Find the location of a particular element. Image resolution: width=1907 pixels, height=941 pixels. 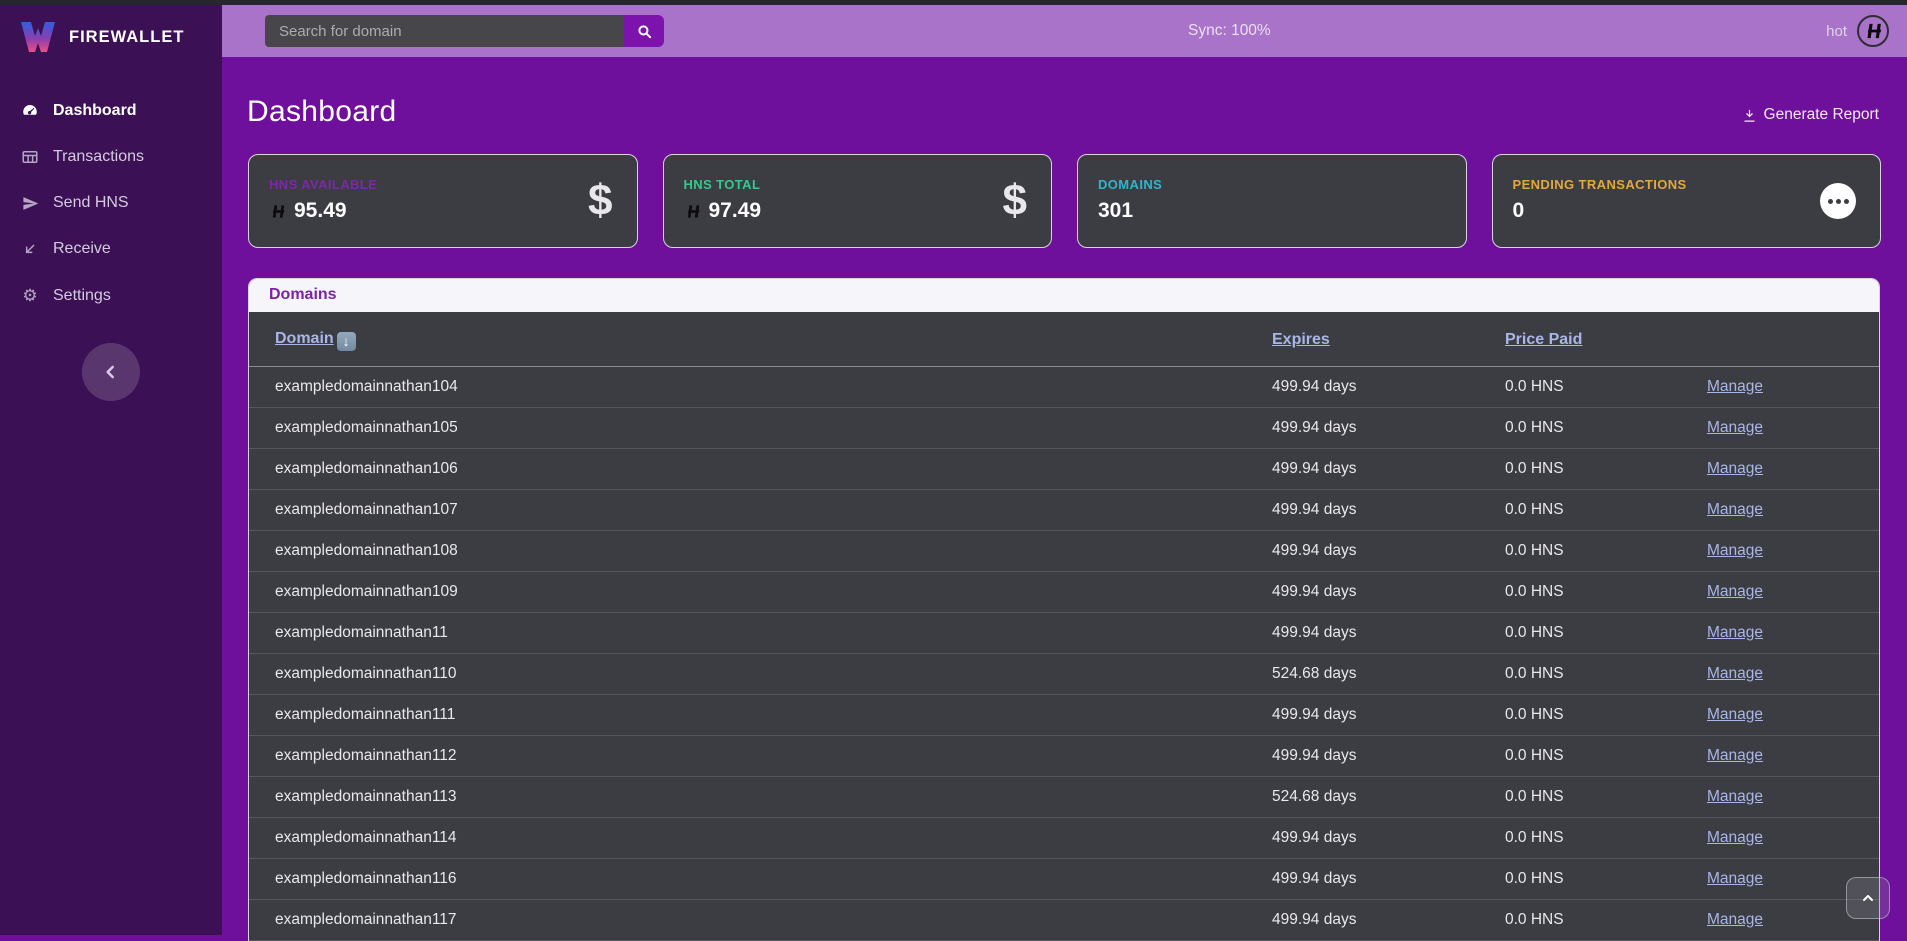

scroll-to-top-button is located at coordinates (1868, 898).